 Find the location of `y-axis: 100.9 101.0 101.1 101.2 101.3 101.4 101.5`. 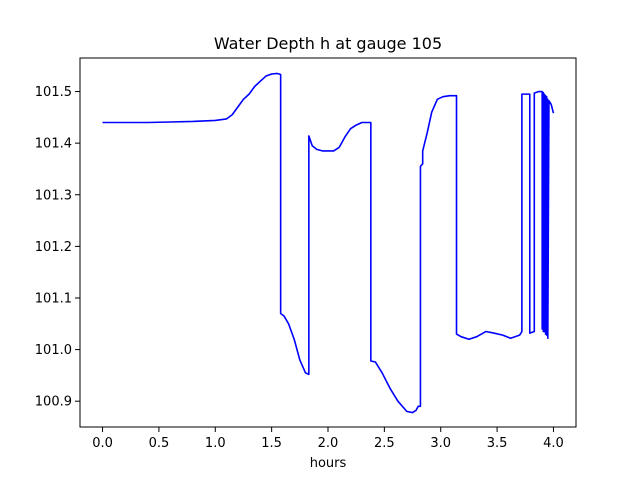

y-axis: 100.9 101.0 101.1 101.2 101.3 101.4 101.5 is located at coordinates (57, 247).